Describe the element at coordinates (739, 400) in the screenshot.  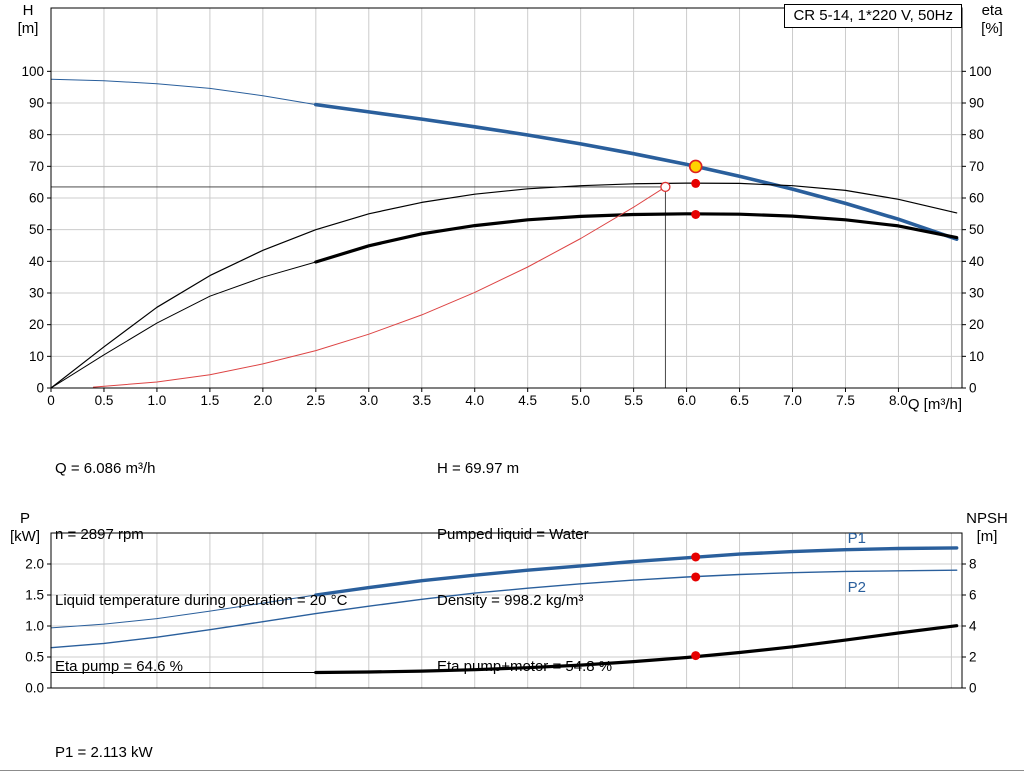
I see `svg-text: 6.5` at that location.